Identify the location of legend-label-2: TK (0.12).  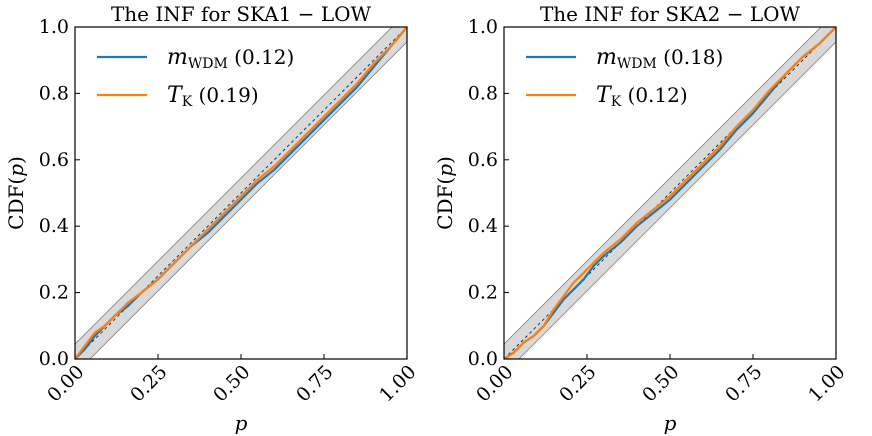
(642, 96).